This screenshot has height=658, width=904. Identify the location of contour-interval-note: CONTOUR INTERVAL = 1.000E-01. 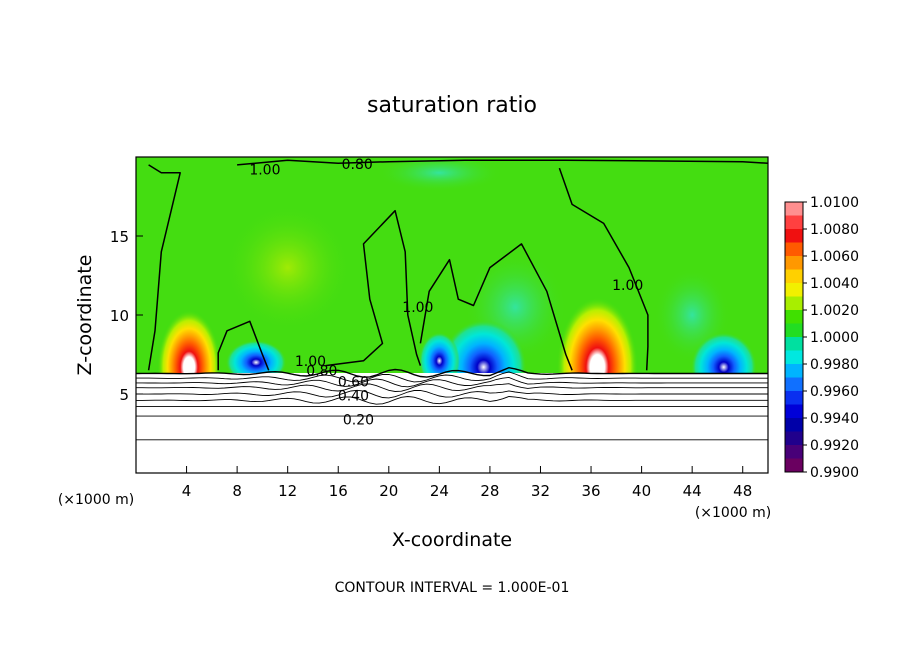
(452, 588).